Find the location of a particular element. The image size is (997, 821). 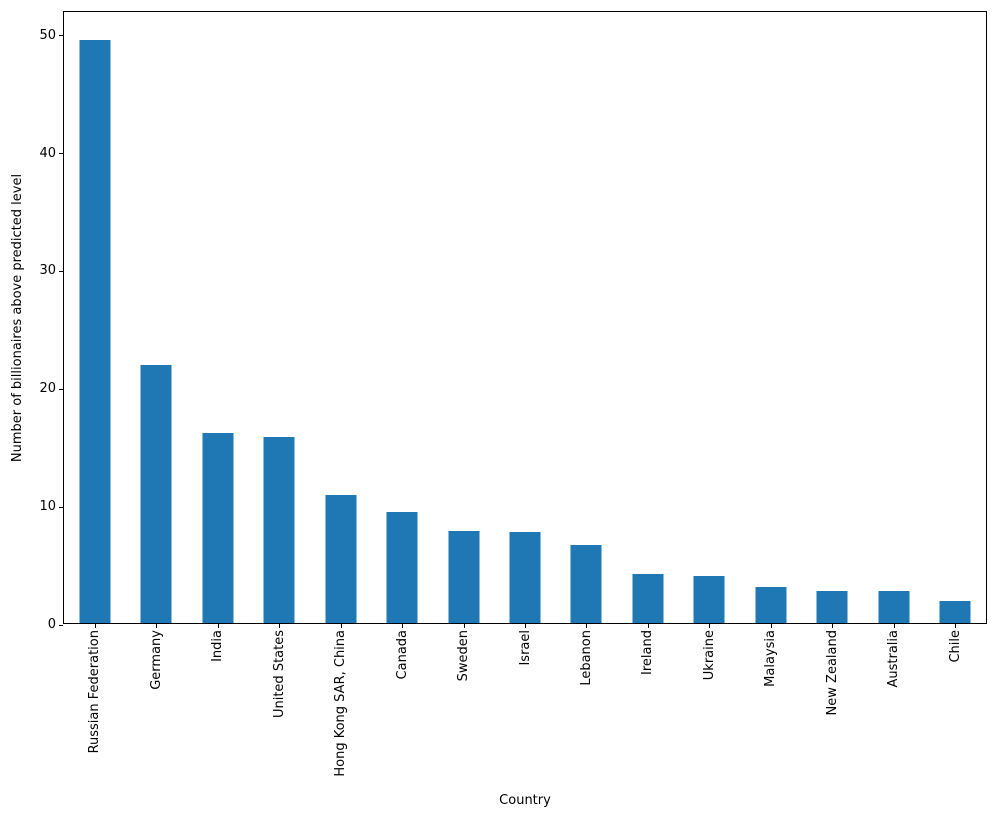

bar-slot-canada is located at coordinates (401, 320).